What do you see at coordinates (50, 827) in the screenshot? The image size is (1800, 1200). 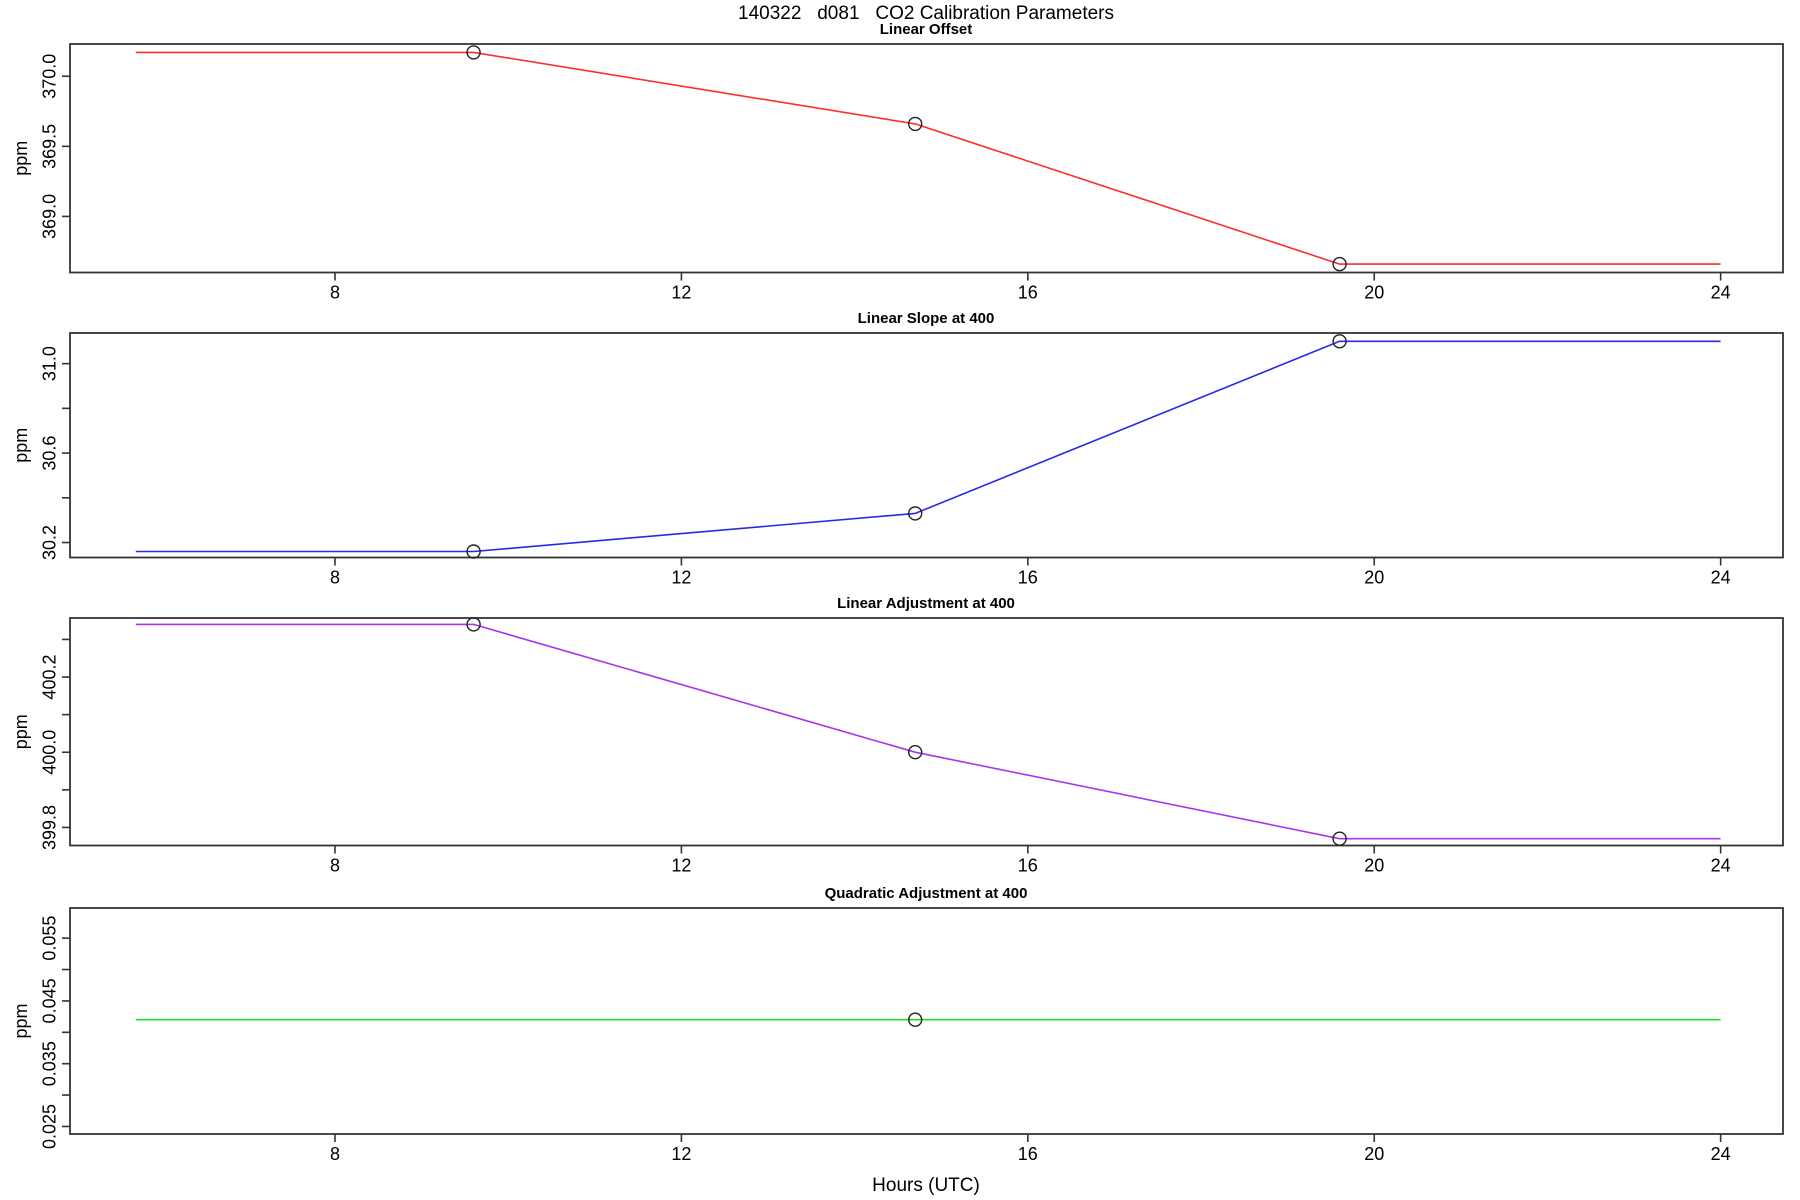 I see `y-tick-label: 399.8` at bounding box center [50, 827].